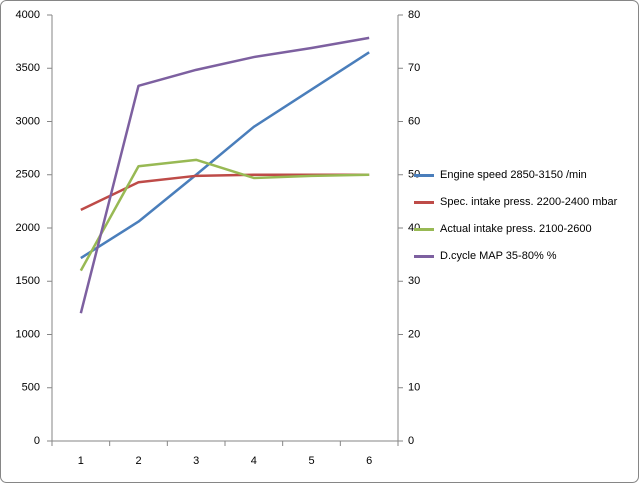 The width and height of the screenshot is (640, 484). Describe the element at coordinates (138, 461) in the screenshot. I see `x-tick-label: 2` at that location.